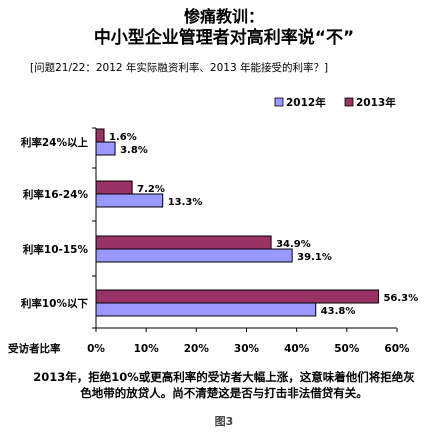 The height and width of the screenshot is (433, 448). Describe the element at coordinates (134, 150) in the screenshot. I see `data-label: 3.8%` at that location.